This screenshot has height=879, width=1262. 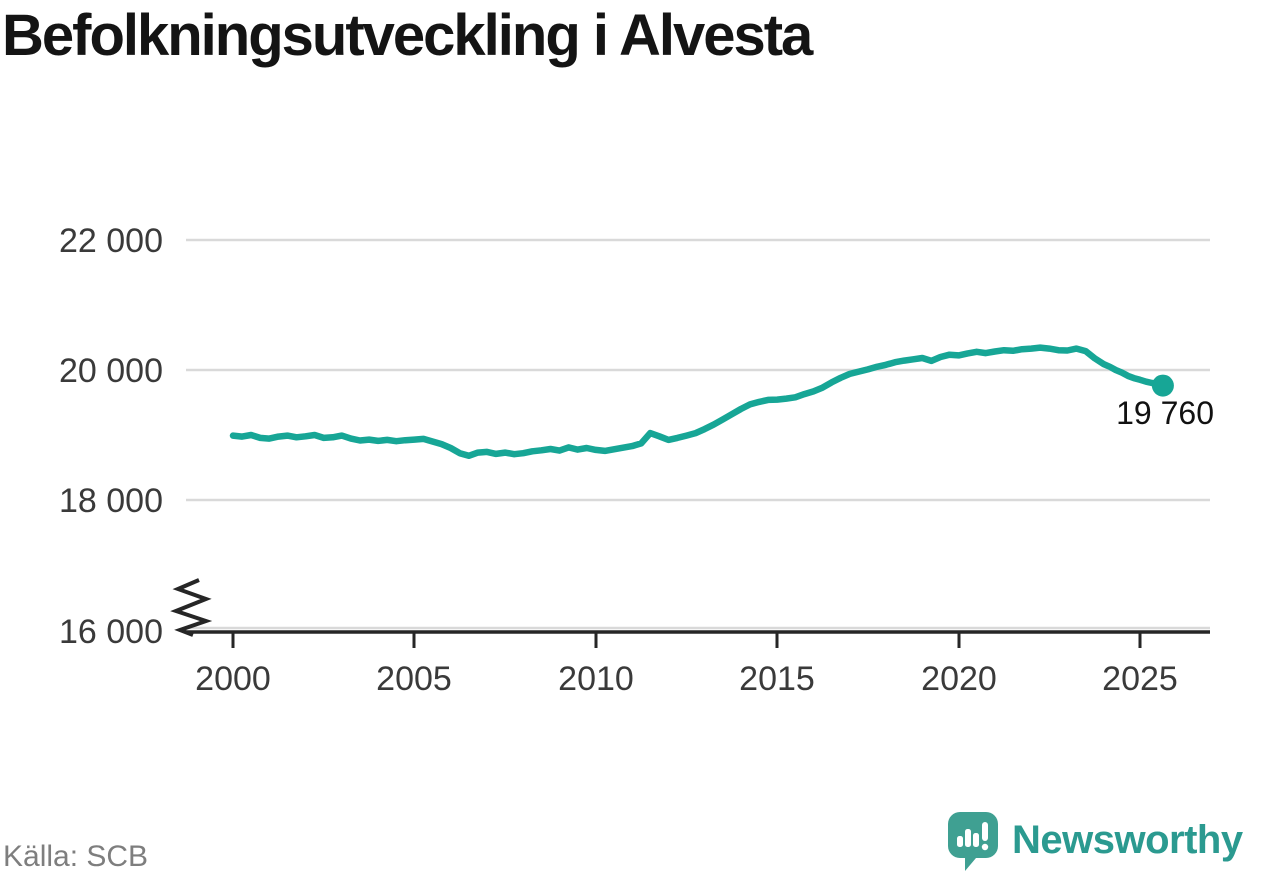 I want to click on y-tick-label-20000: 20 000, so click(x=111, y=371).